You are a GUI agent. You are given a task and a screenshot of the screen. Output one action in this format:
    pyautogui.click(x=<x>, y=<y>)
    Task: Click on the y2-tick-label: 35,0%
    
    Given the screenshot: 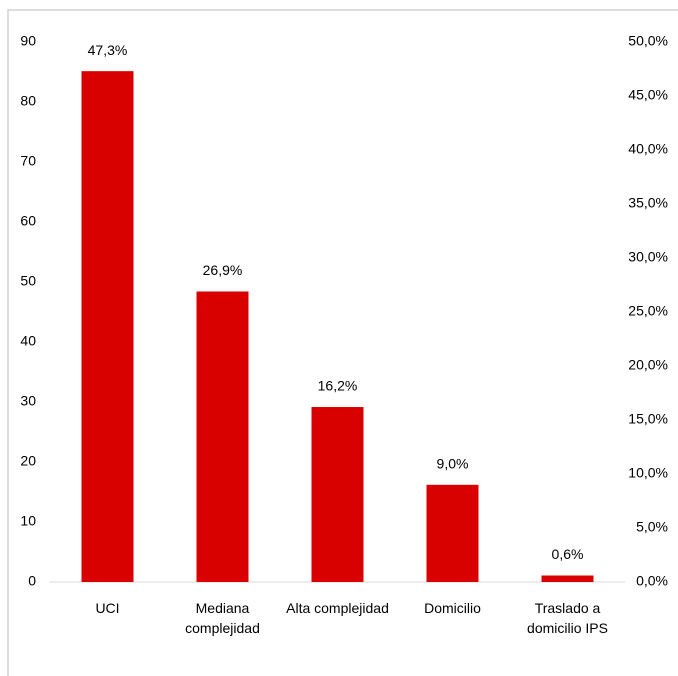 What is the action you would take?
    pyautogui.click(x=648, y=203)
    